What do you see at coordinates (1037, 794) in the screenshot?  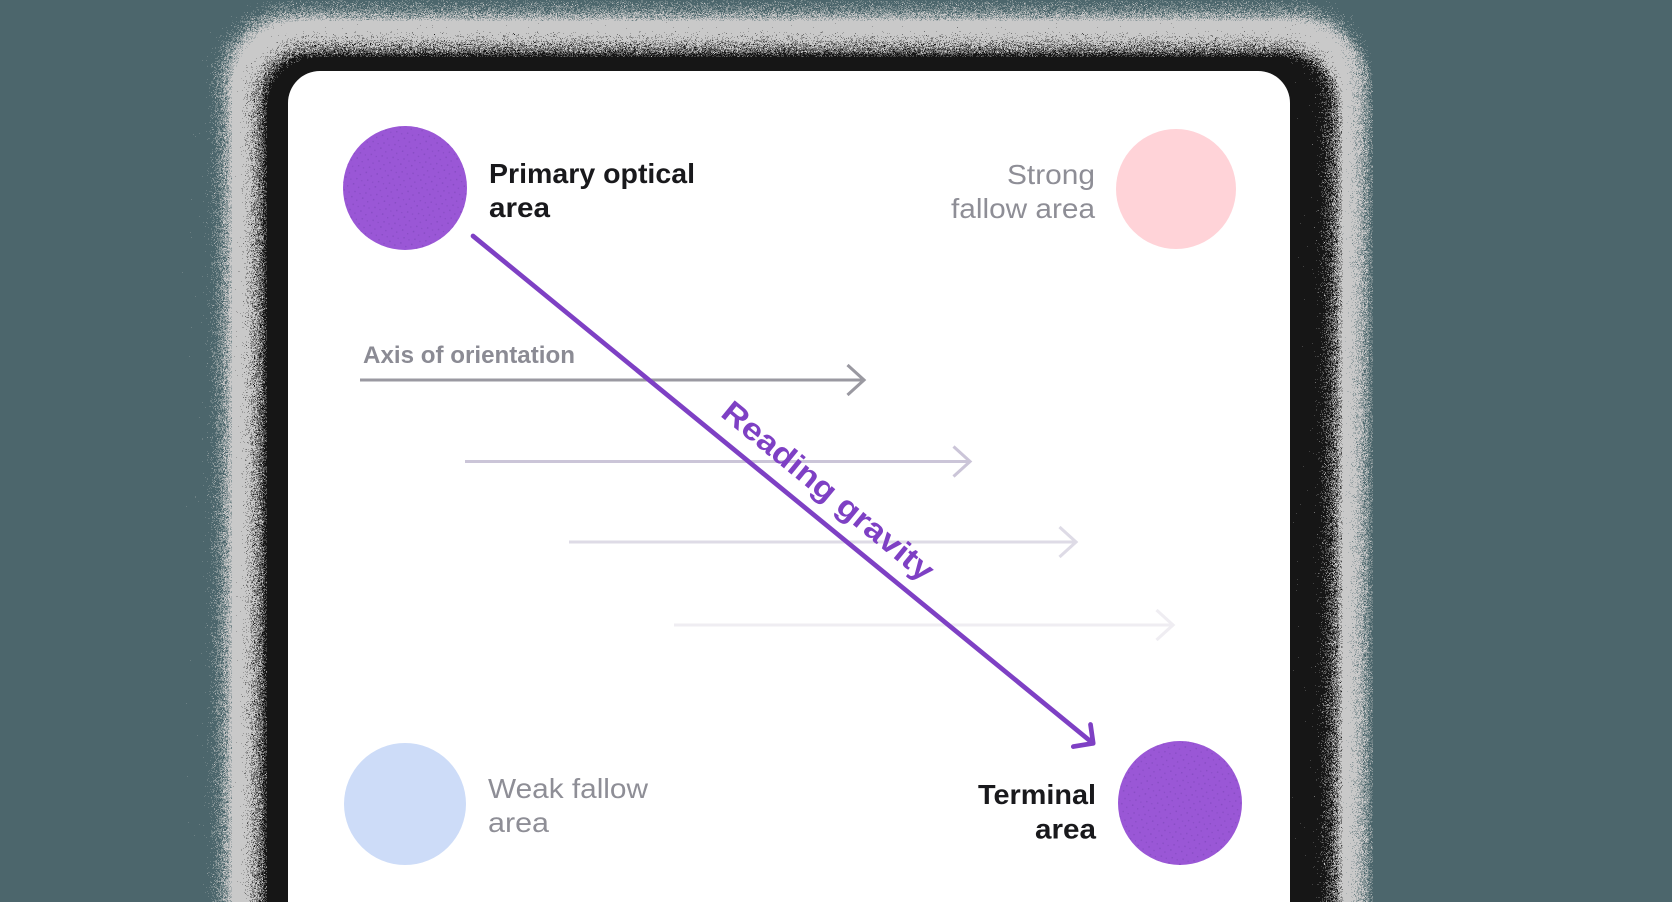 I see `svg-text: Terminal` at bounding box center [1037, 794].